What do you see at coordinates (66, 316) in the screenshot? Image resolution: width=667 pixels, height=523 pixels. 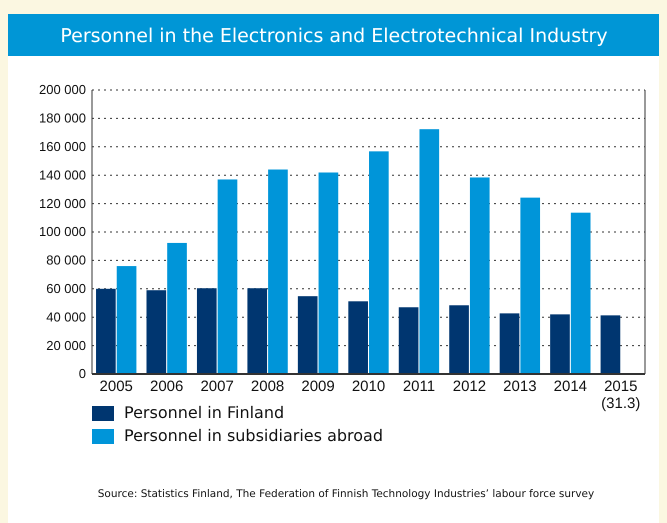 I see `y-tick-label: 40 000` at bounding box center [66, 316].